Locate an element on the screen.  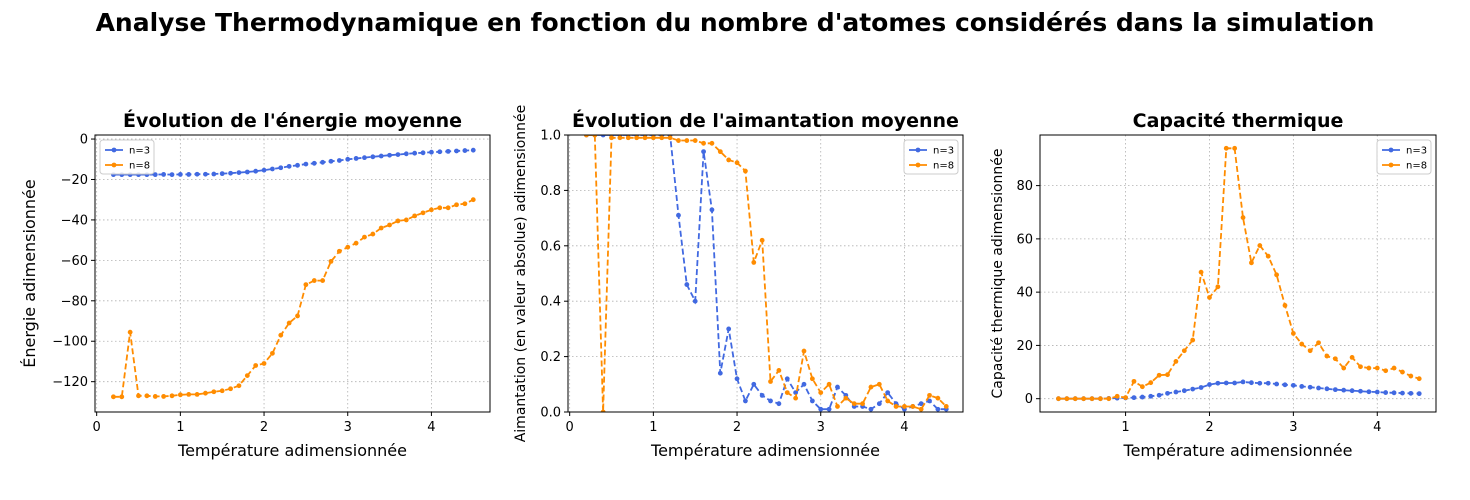
x-tick-label: 3 is located at coordinates (1293, 427).